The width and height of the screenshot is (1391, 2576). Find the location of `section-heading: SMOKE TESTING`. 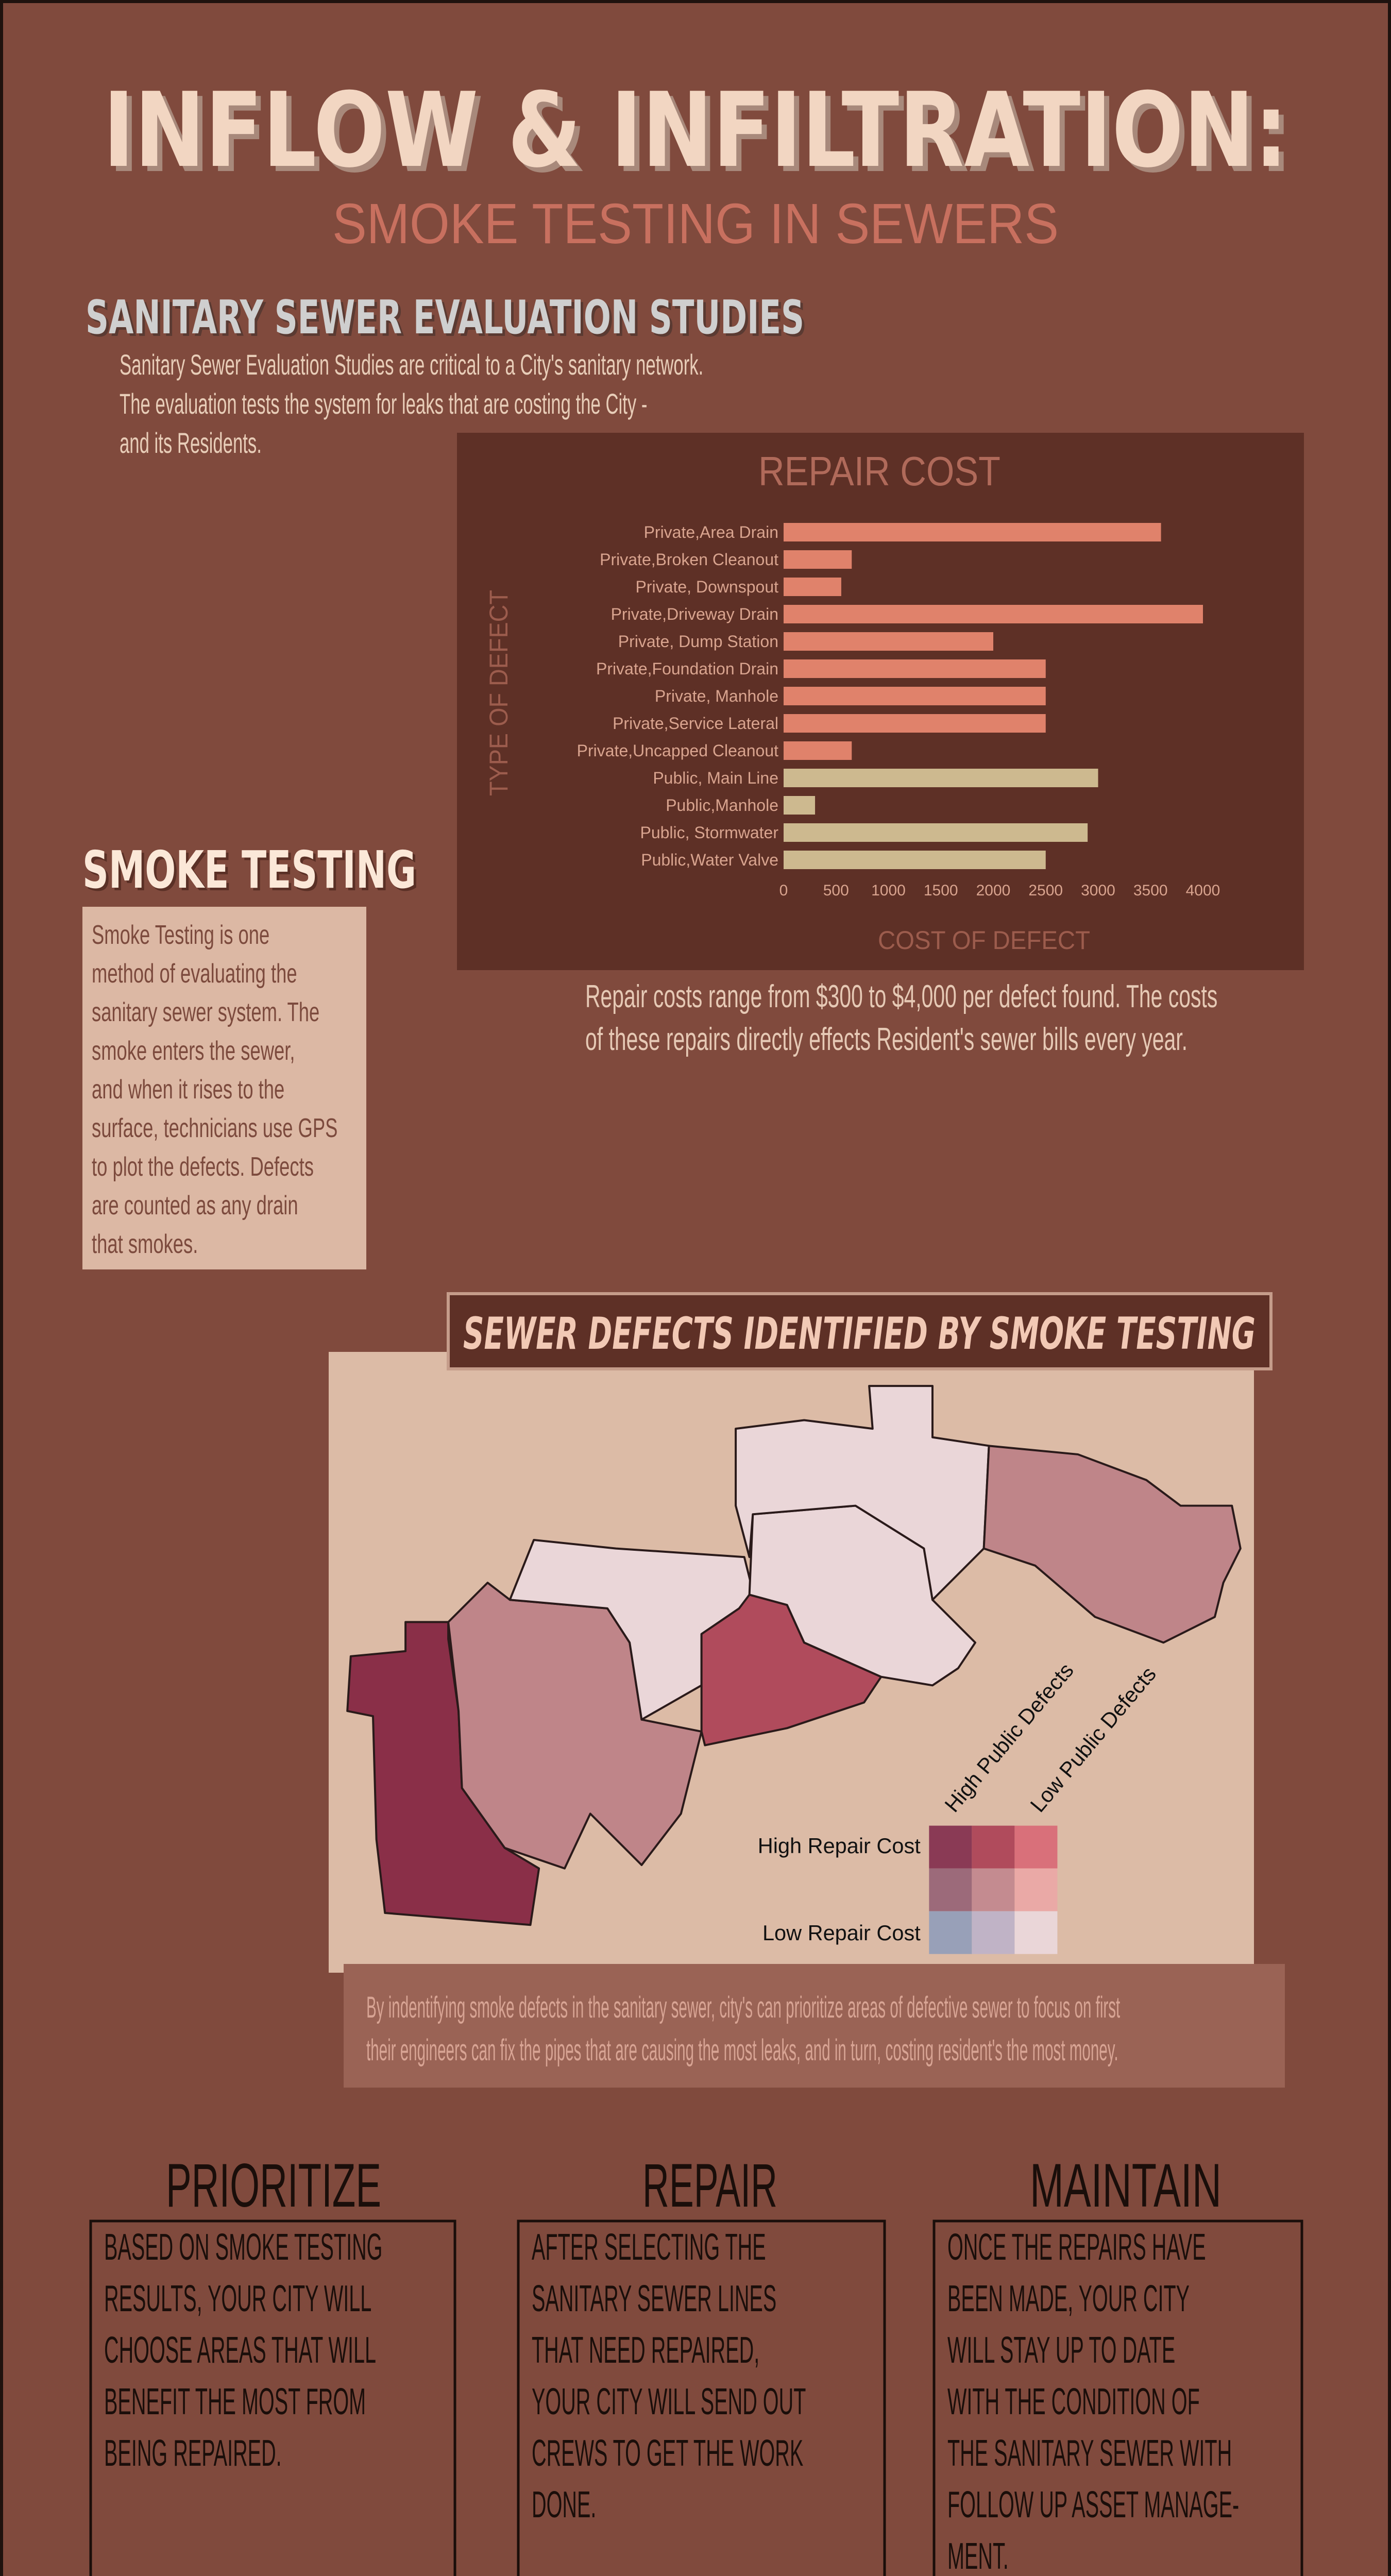

section-heading: SMOKE TESTING is located at coordinates (249, 870).